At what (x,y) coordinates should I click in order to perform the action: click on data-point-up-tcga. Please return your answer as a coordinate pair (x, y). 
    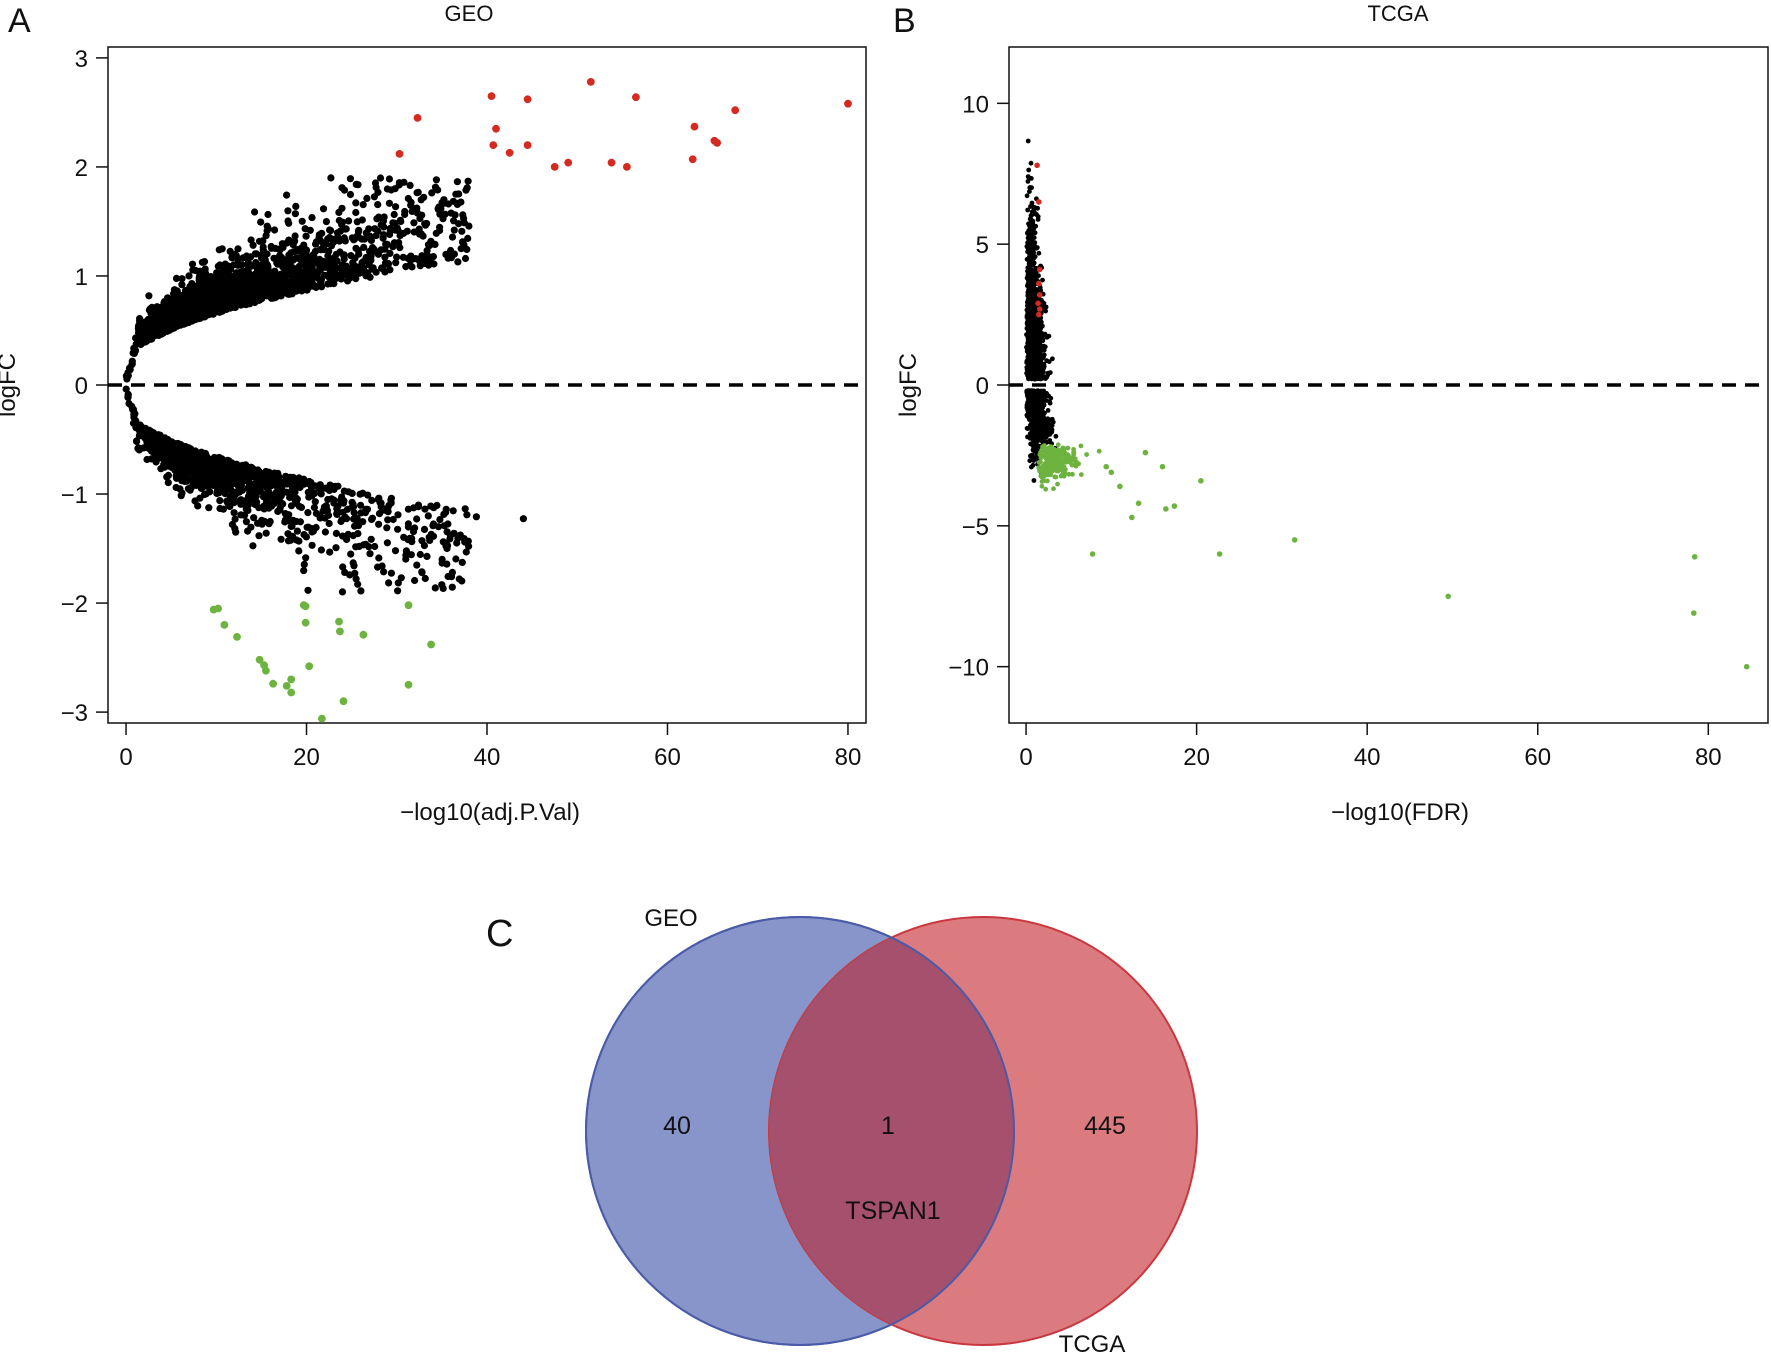
    Looking at the image, I should click on (1039, 269).